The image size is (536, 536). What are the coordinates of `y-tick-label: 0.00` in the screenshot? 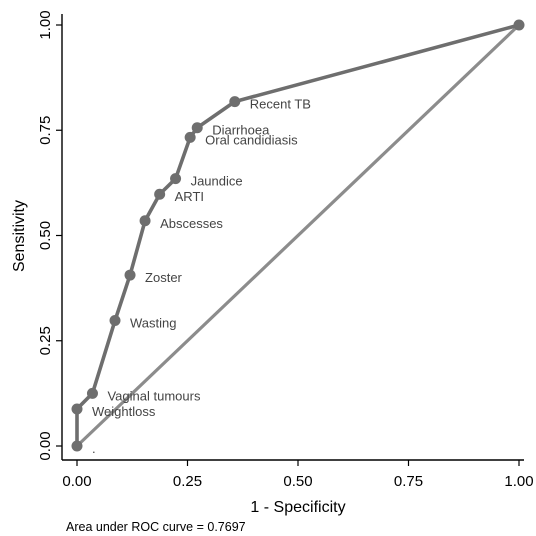 It's located at (45, 445).